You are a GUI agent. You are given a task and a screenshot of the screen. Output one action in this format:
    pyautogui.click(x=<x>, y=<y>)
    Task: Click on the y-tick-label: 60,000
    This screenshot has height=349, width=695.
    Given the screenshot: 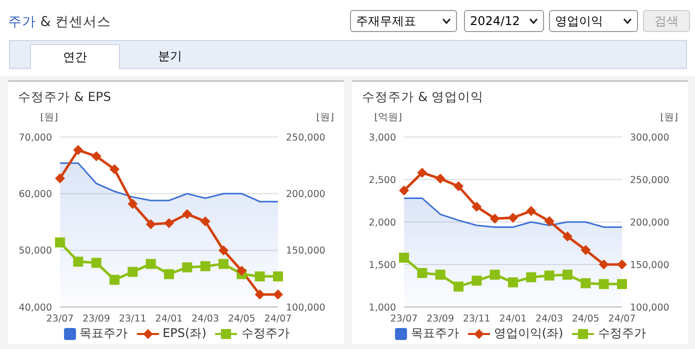 What is the action you would take?
    pyautogui.click(x=35, y=194)
    